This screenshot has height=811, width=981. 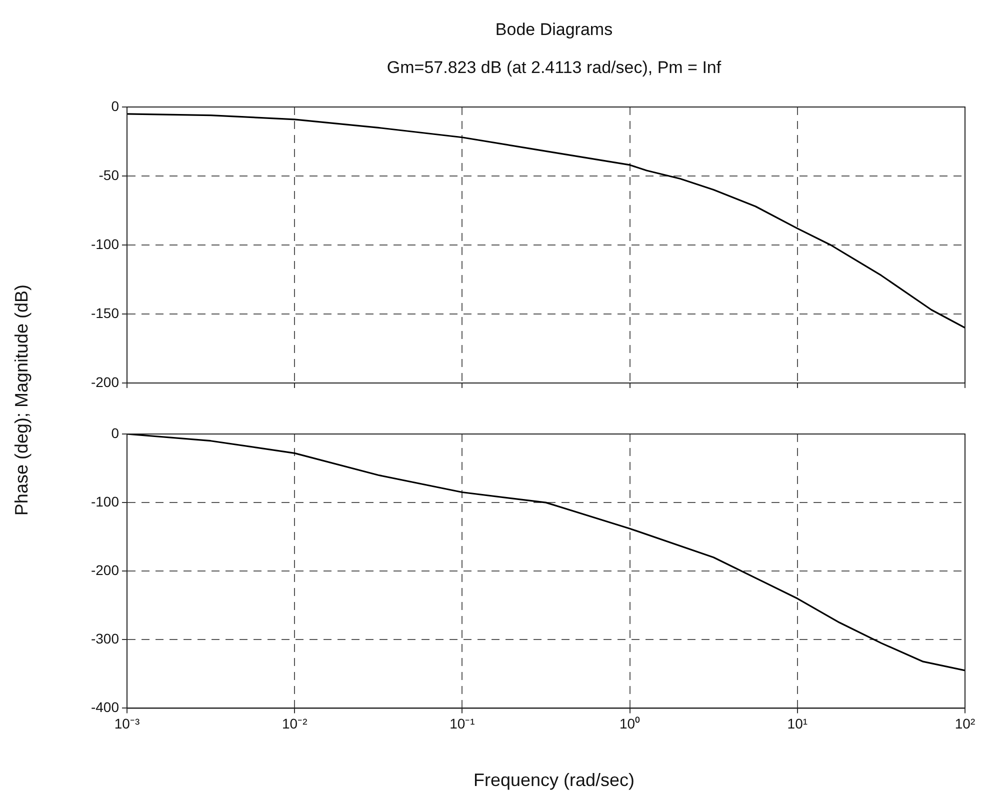 What do you see at coordinates (965, 723) in the screenshot?
I see `x-tick-label: 10²` at bounding box center [965, 723].